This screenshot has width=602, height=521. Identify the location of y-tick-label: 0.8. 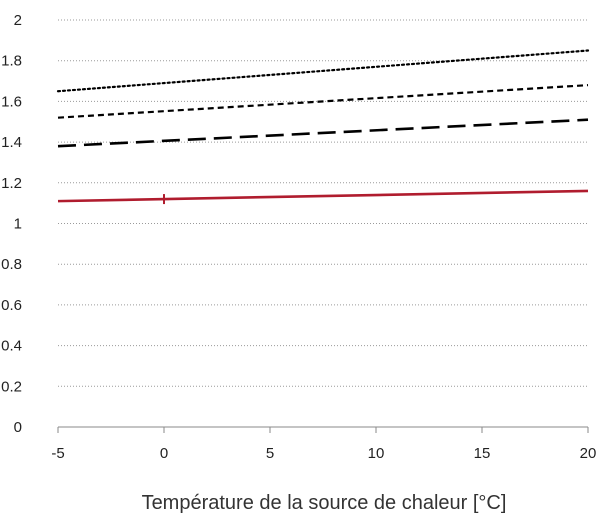
(11, 264).